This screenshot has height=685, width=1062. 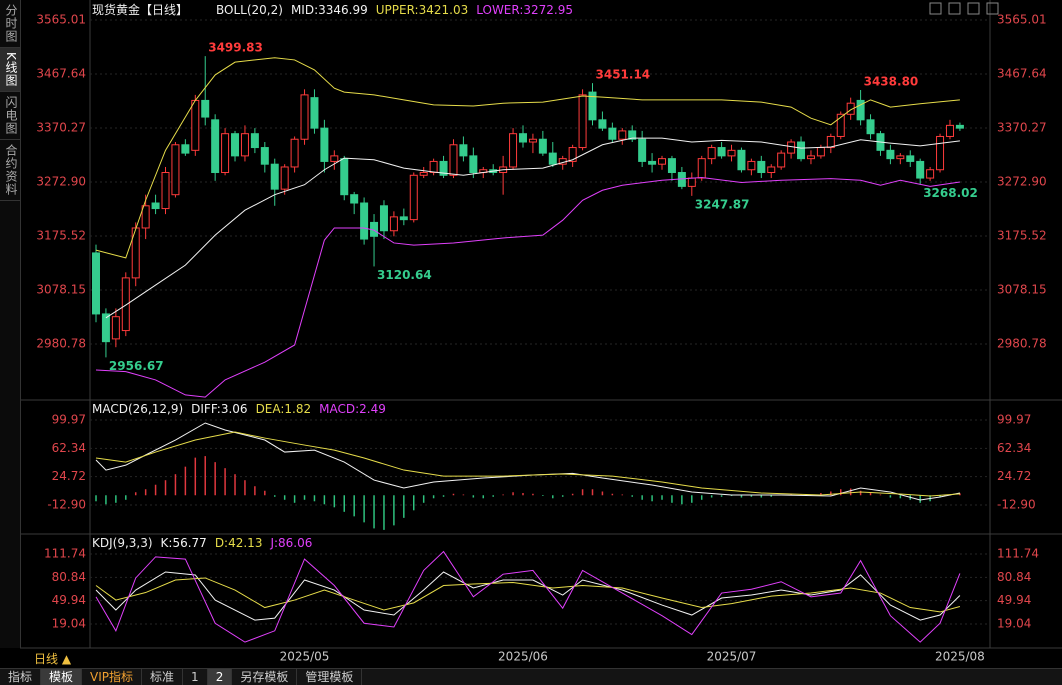 I want to click on indicator-name: BOLL(20,2), so click(x=249, y=10).